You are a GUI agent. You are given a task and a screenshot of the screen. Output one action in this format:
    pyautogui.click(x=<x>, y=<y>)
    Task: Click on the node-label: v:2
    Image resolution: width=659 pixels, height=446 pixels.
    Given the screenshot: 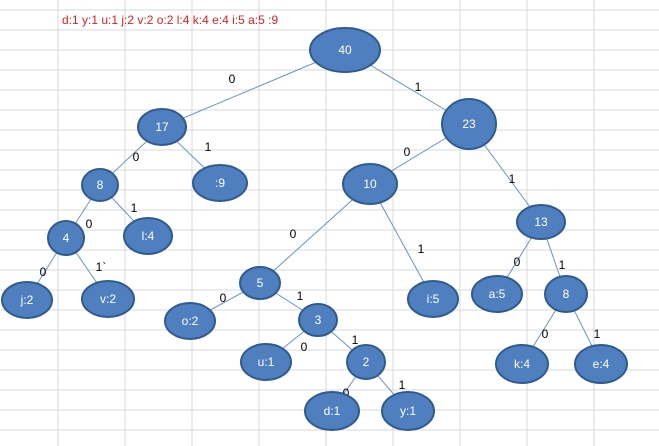 What is the action you would take?
    pyautogui.click(x=108, y=299)
    